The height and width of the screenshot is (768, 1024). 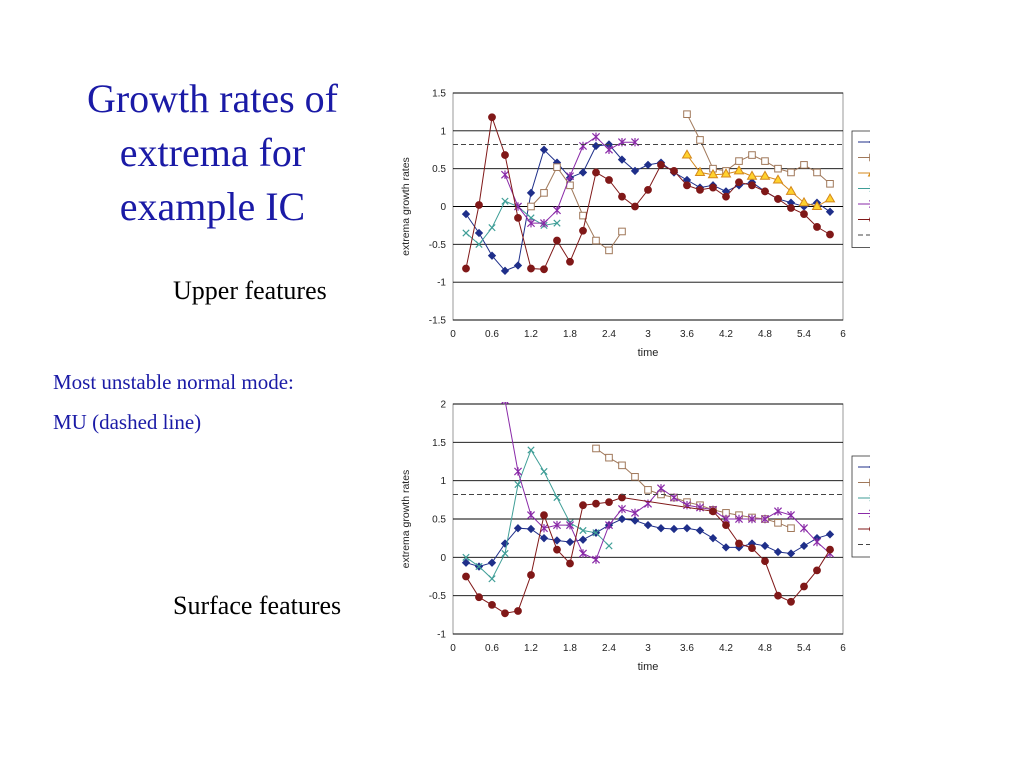 I want to click on legend: UL1ULNEUHAUHNUHEUHSMU, so click(x=860, y=189).